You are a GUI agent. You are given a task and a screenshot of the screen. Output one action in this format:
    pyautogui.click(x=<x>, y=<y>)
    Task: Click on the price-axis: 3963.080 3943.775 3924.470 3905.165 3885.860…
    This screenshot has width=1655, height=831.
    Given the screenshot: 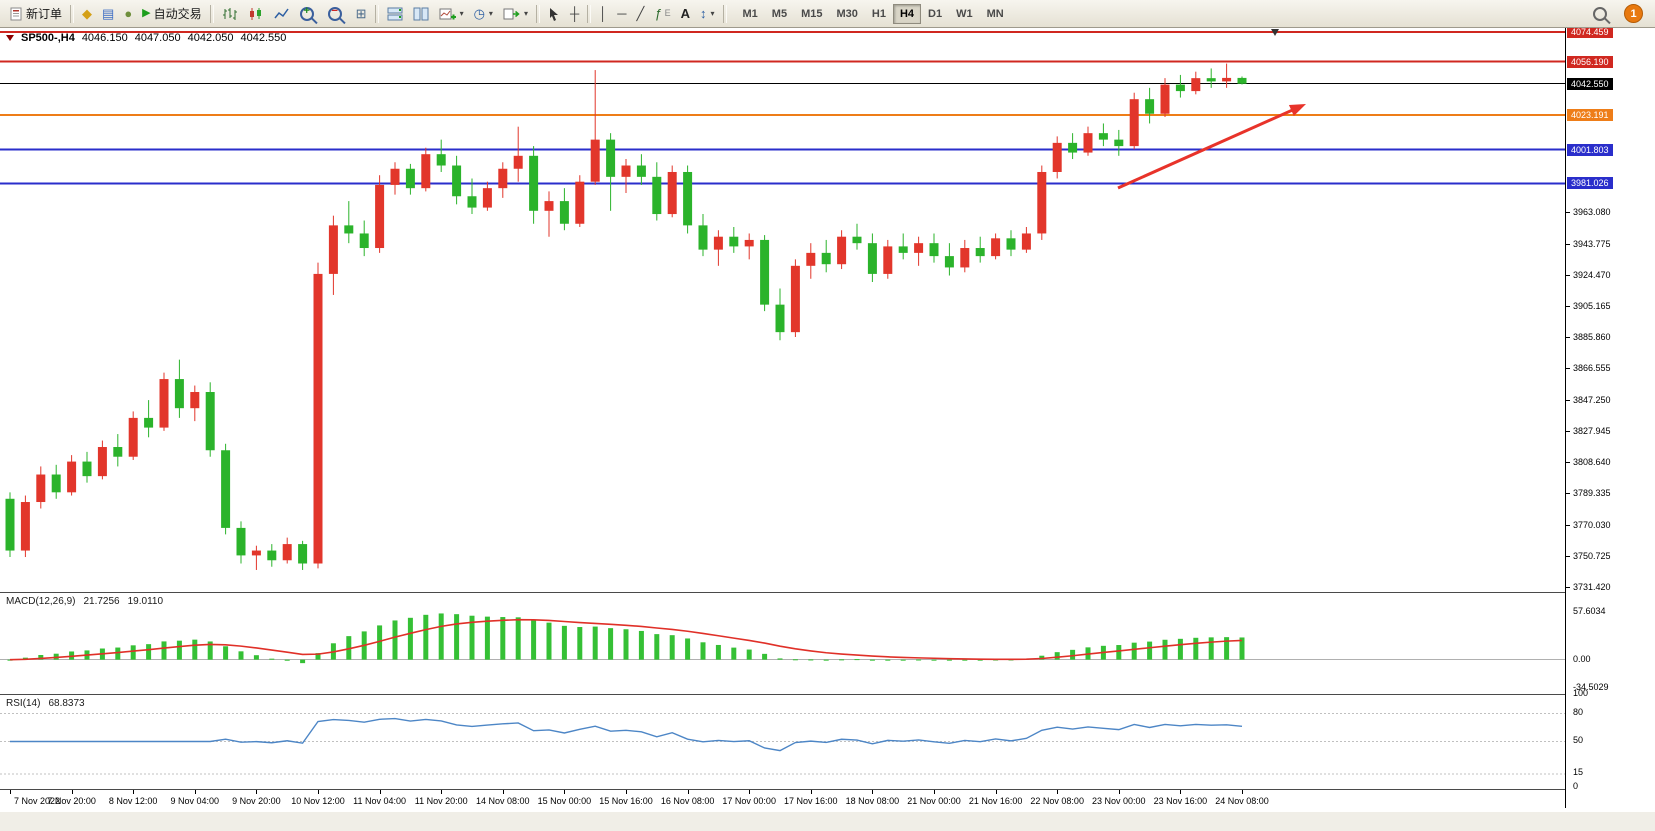 What is the action you would take?
    pyautogui.click(x=1610, y=417)
    